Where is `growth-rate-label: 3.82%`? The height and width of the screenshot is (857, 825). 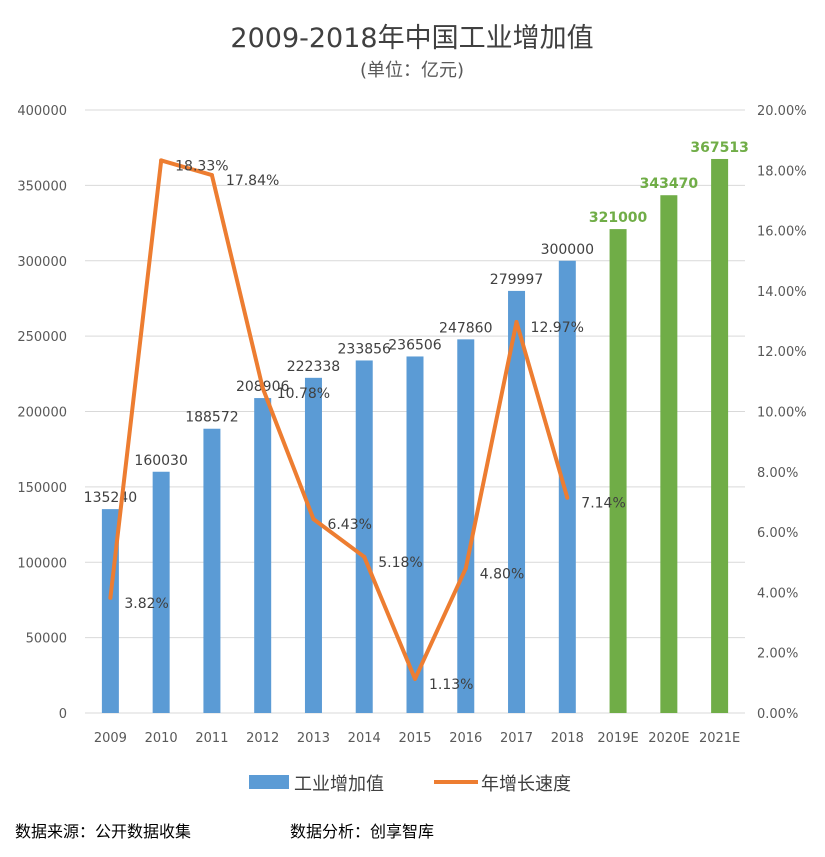
growth-rate-label: 3.82% is located at coordinates (146, 604).